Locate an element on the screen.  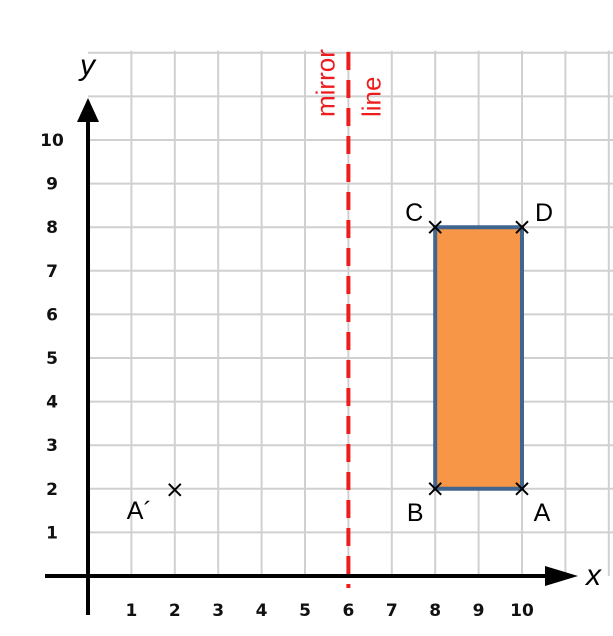
x-tick-label: 8 is located at coordinates (435, 611).